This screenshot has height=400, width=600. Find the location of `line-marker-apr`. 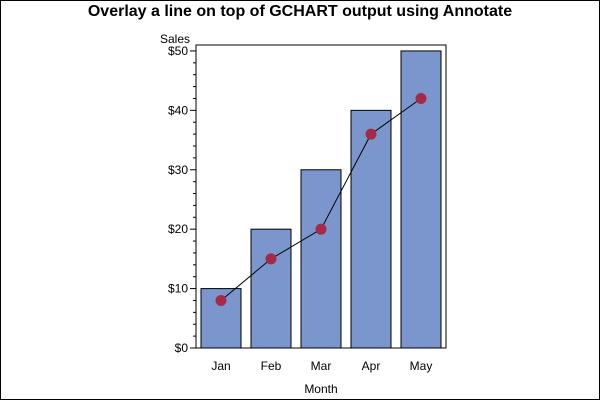

line-marker-apr is located at coordinates (371, 134).